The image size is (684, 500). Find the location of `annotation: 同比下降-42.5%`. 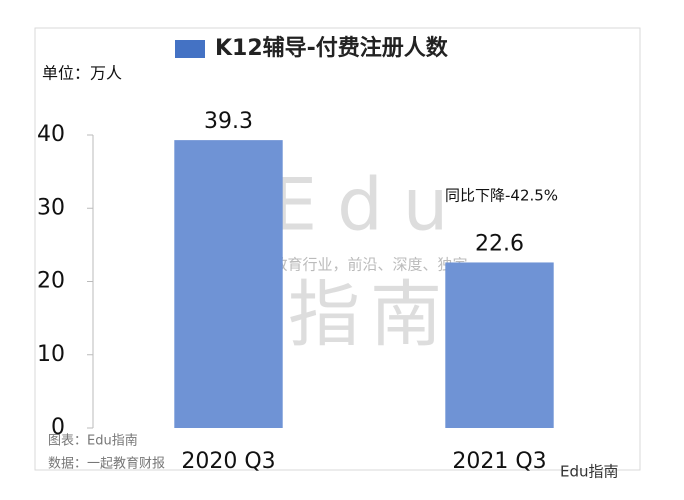

annotation: 同比下降-42.5% is located at coordinates (501, 196).